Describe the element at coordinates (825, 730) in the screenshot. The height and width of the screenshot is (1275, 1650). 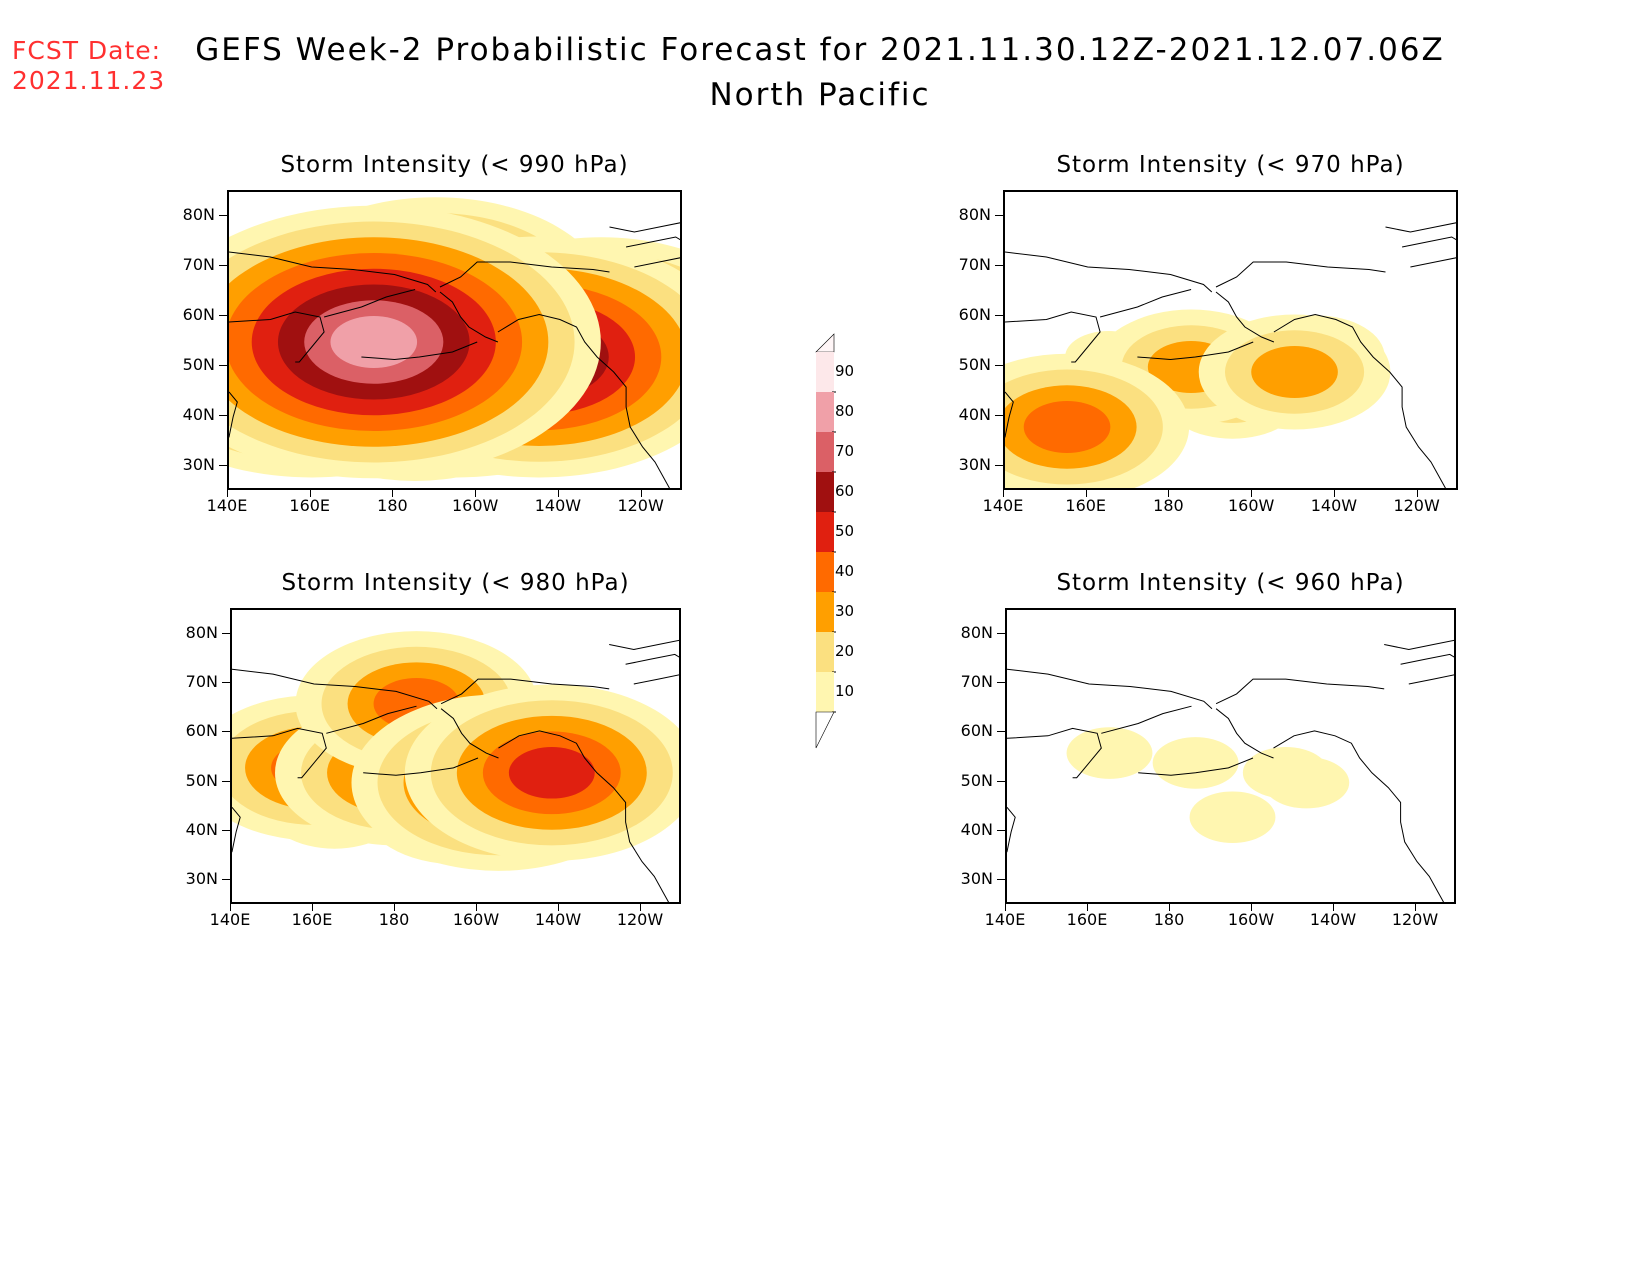
I see `colorbar-bottom-cap` at that location.